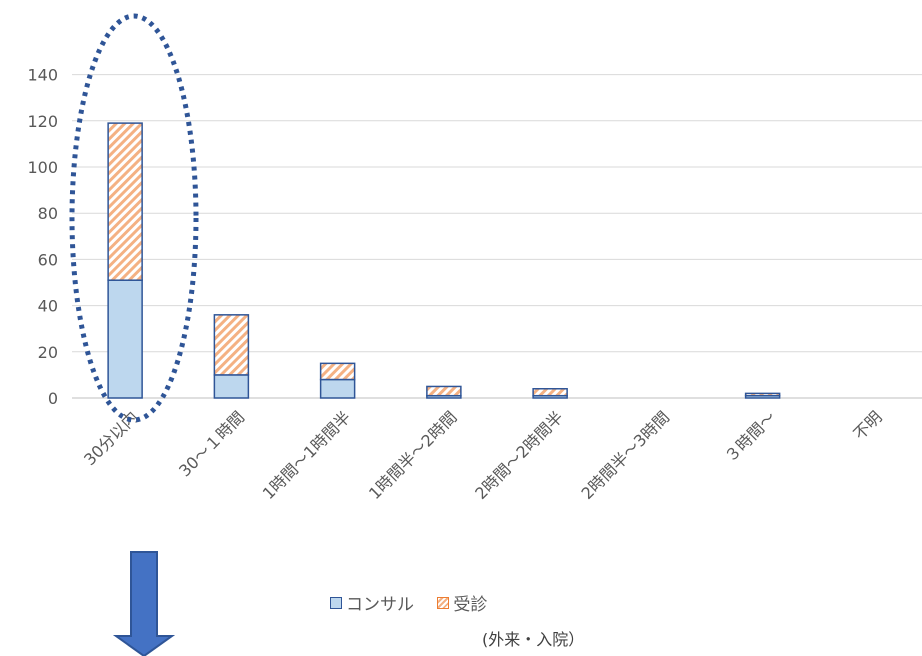  I want to click on y-tick-label: 60, so click(48, 259).